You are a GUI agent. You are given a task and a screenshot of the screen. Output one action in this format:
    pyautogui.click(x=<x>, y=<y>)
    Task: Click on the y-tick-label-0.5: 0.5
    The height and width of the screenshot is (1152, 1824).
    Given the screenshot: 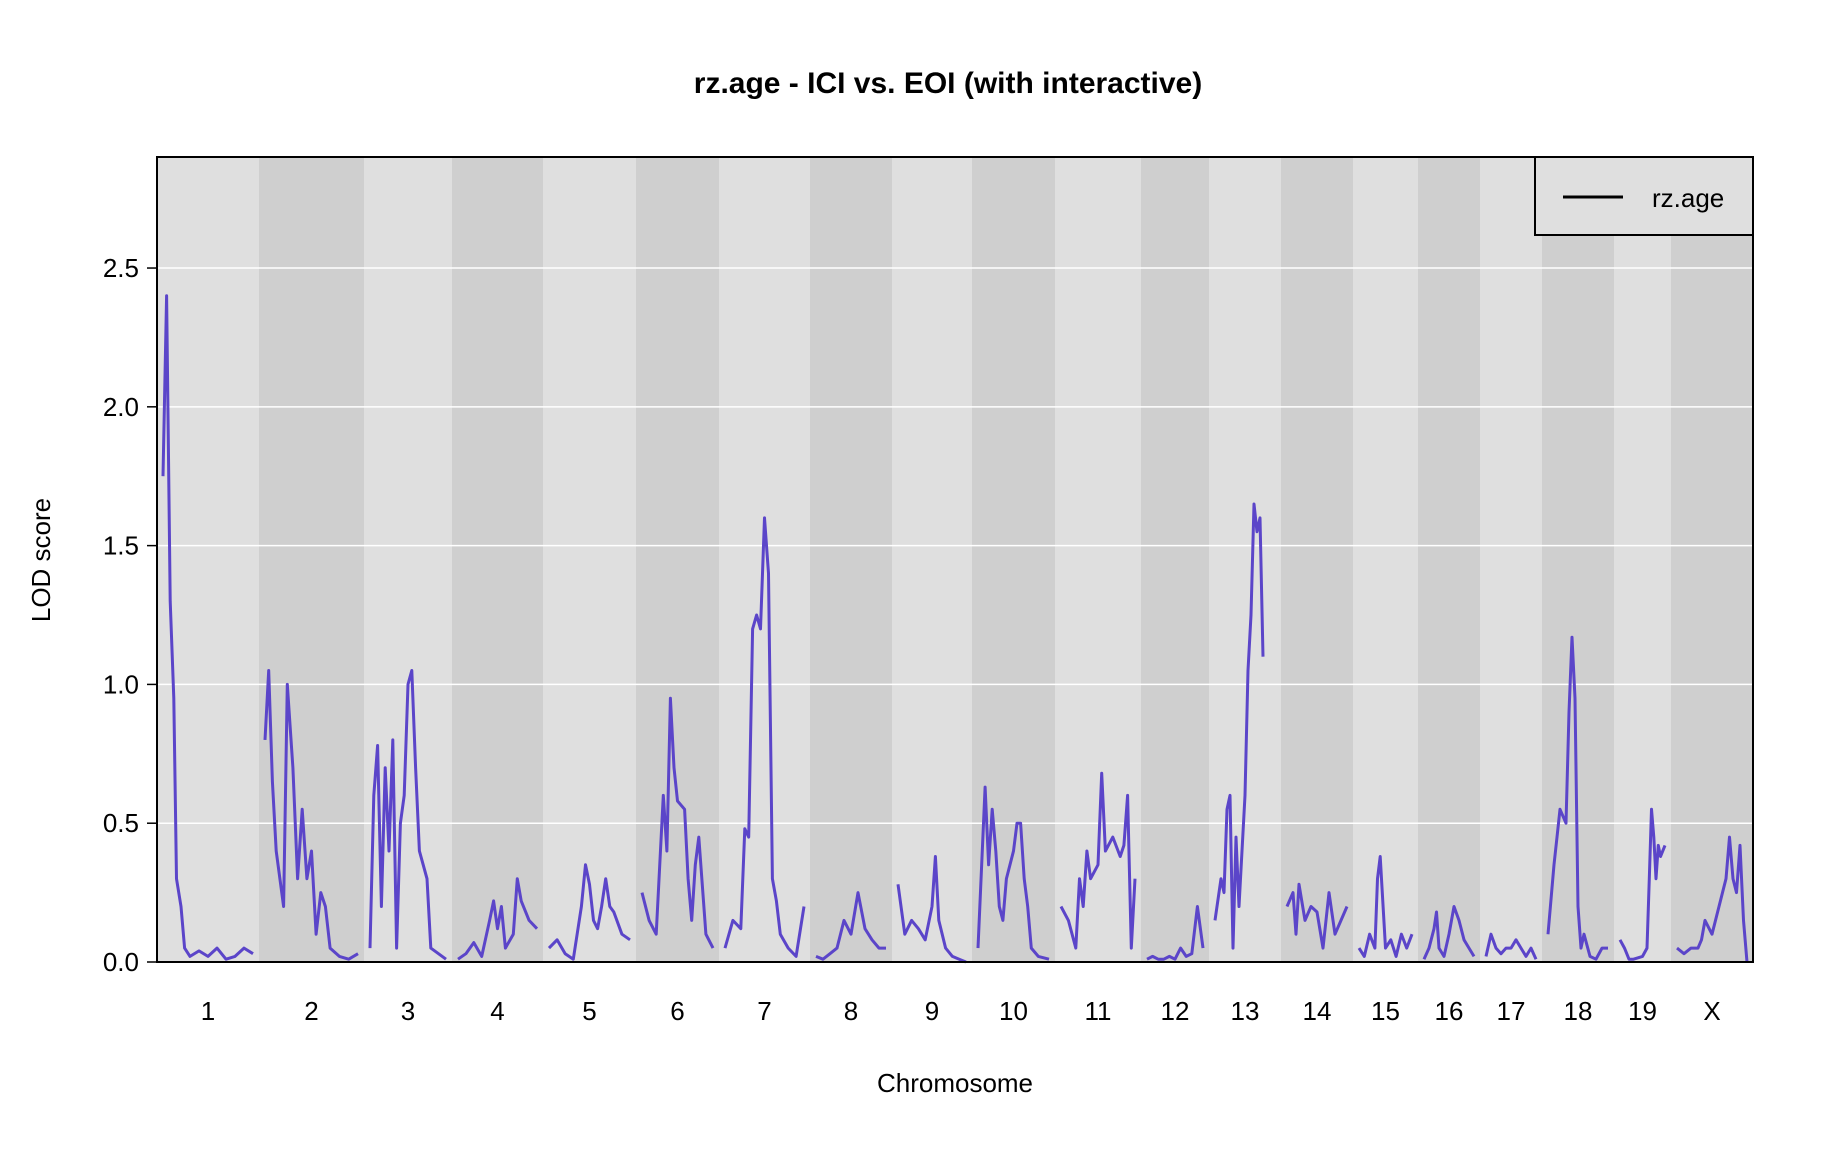 What is the action you would take?
    pyautogui.click(x=121, y=823)
    